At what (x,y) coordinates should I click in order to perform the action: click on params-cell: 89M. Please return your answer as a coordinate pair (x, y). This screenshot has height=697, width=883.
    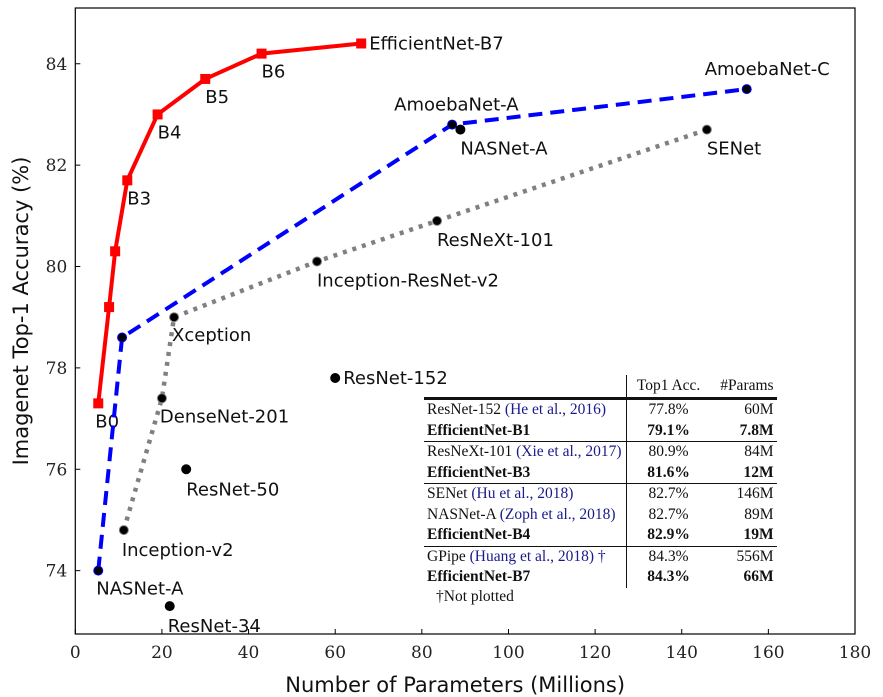
    Looking at the image, I should click on (759, 514).